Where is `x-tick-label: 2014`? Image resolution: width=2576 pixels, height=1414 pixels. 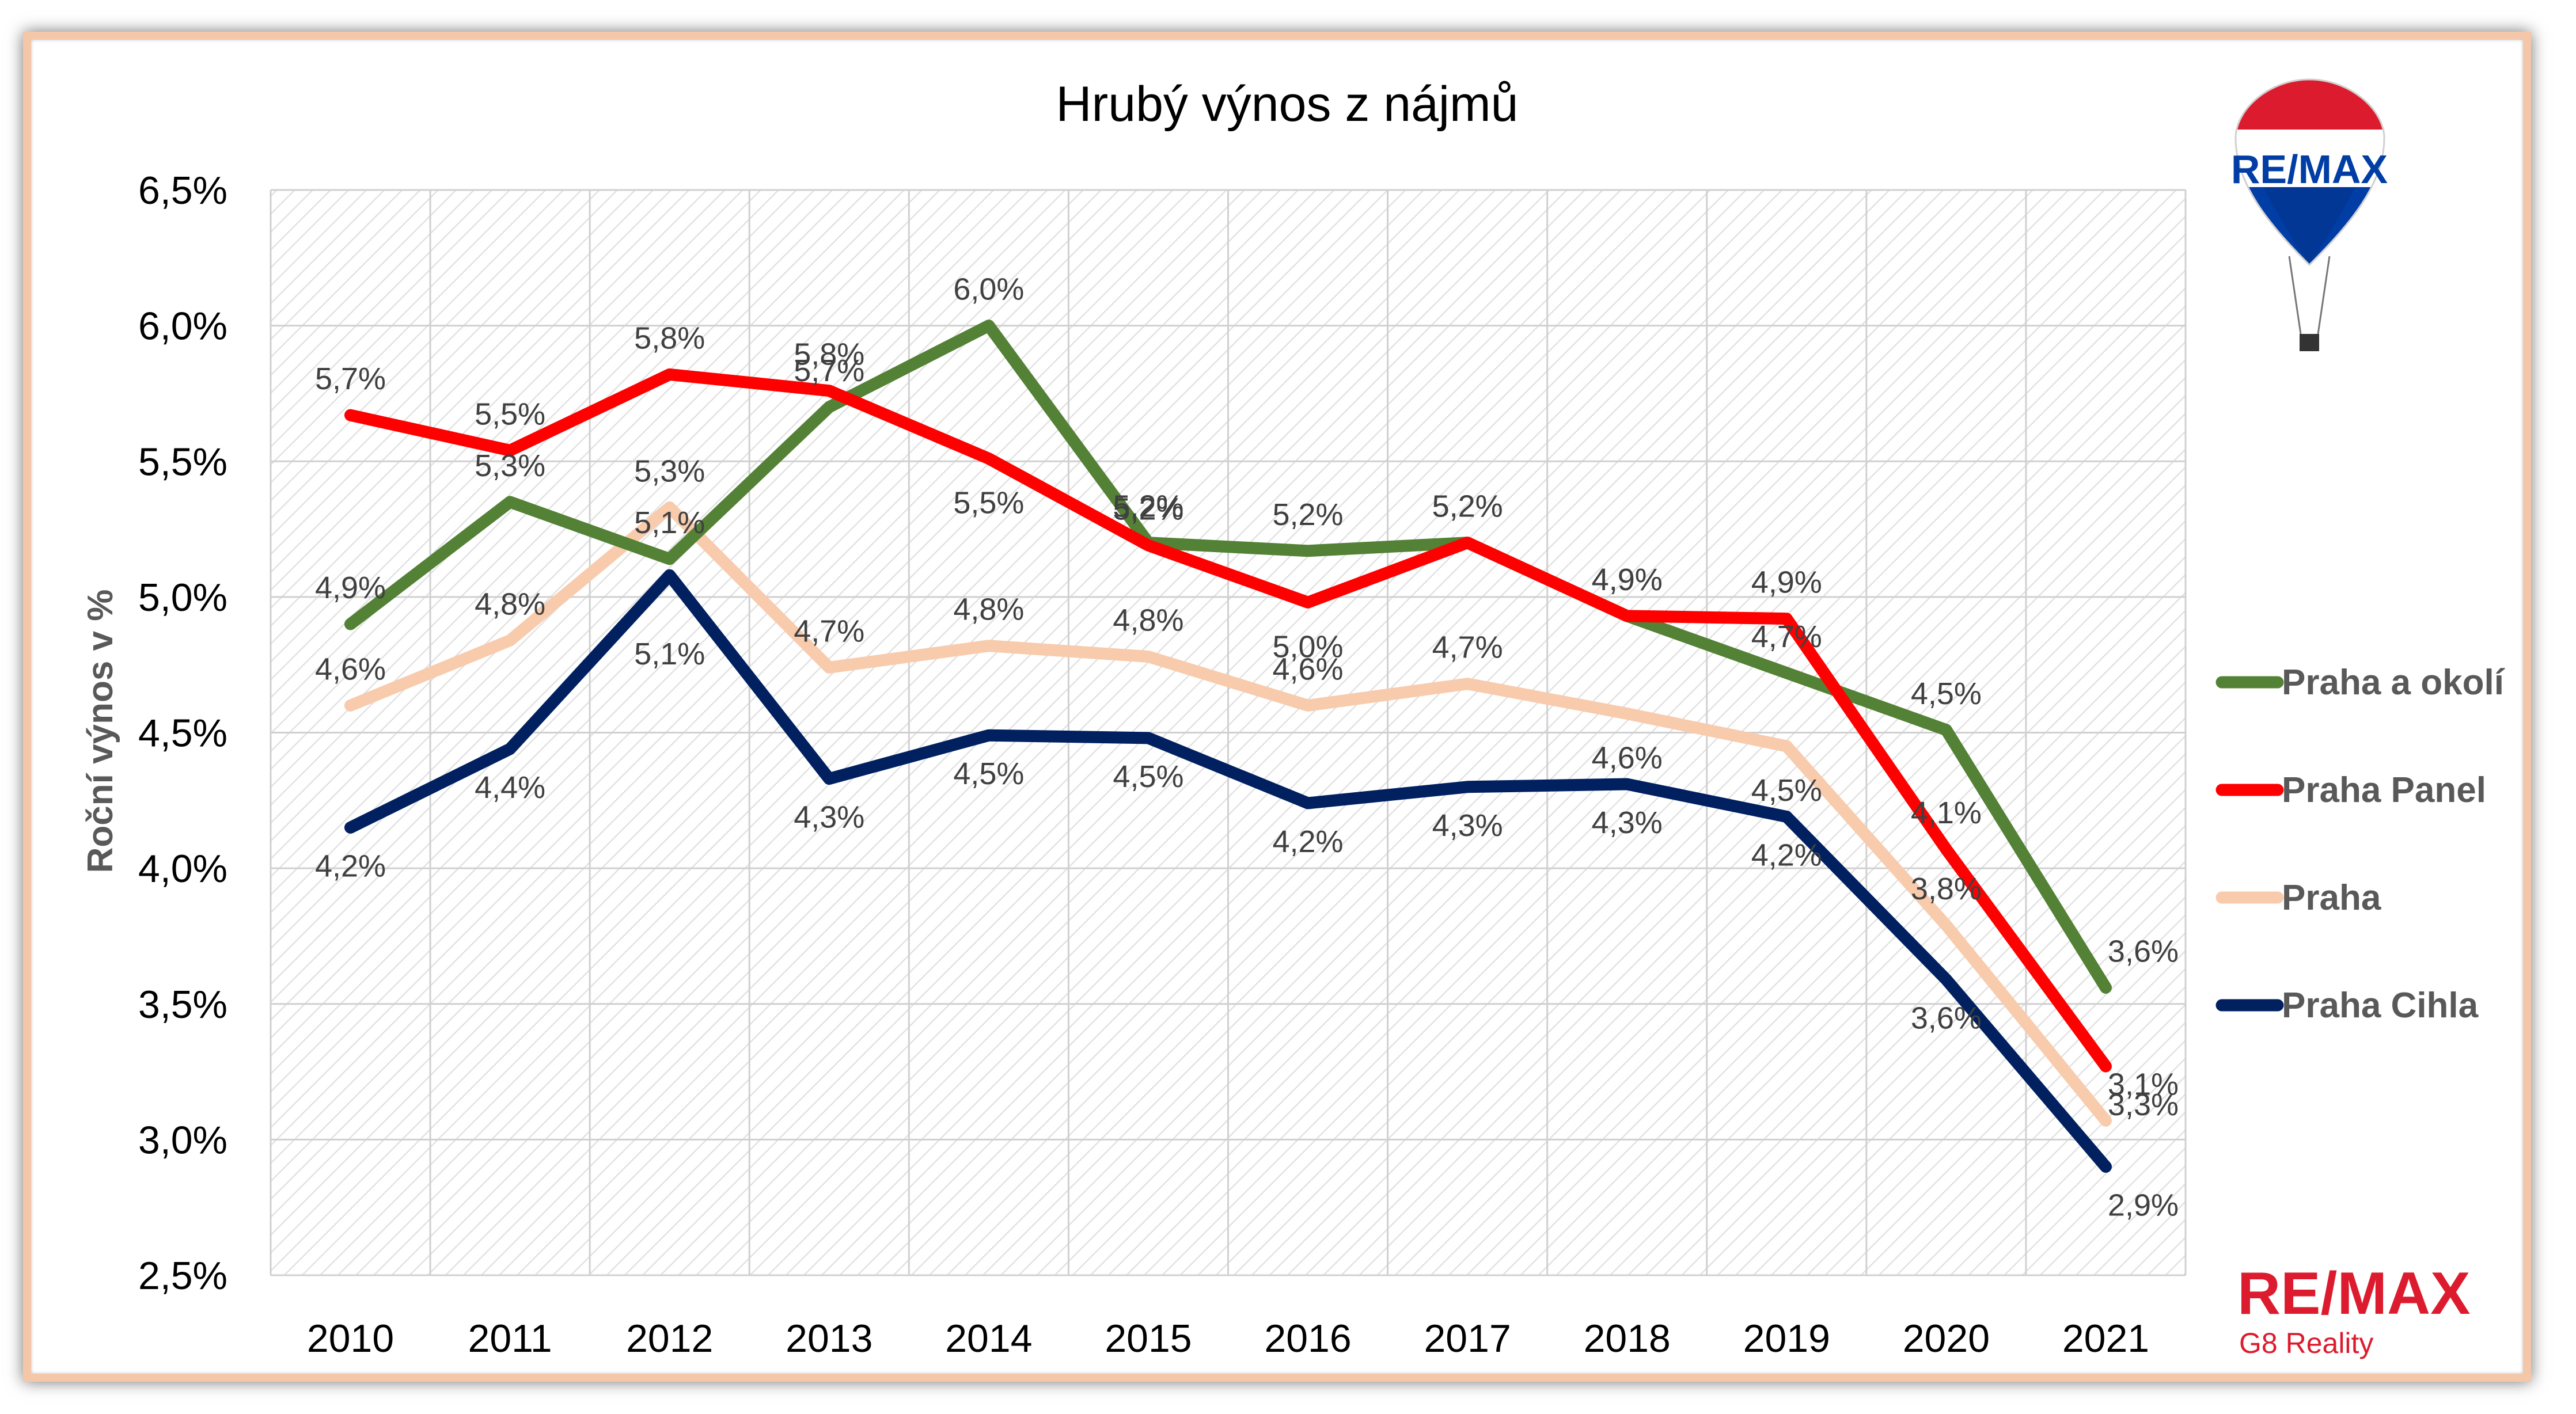
x-tick-label: 2014 is located at coordinates (988, 1339).